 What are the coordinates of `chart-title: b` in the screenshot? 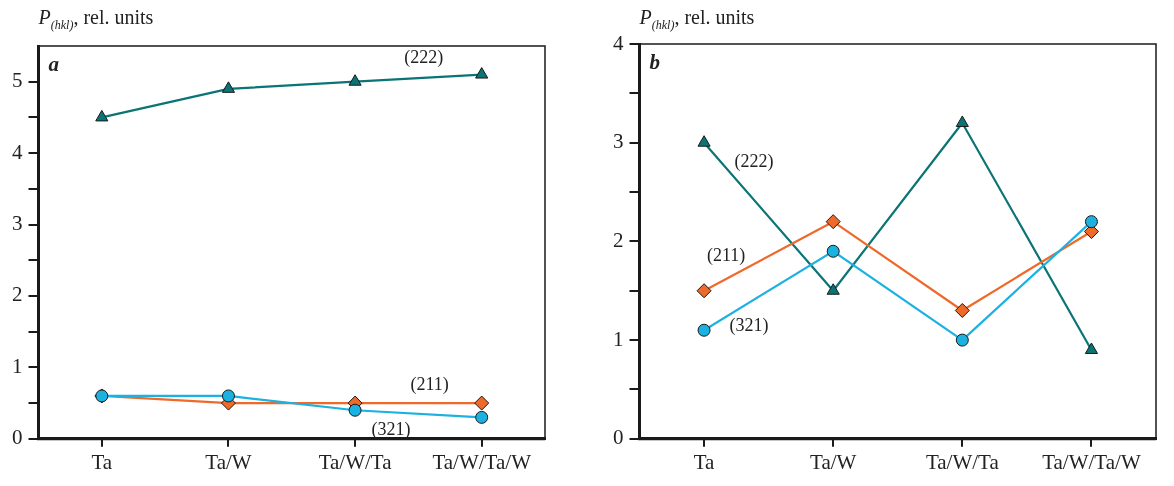 It's located at (654, 62).